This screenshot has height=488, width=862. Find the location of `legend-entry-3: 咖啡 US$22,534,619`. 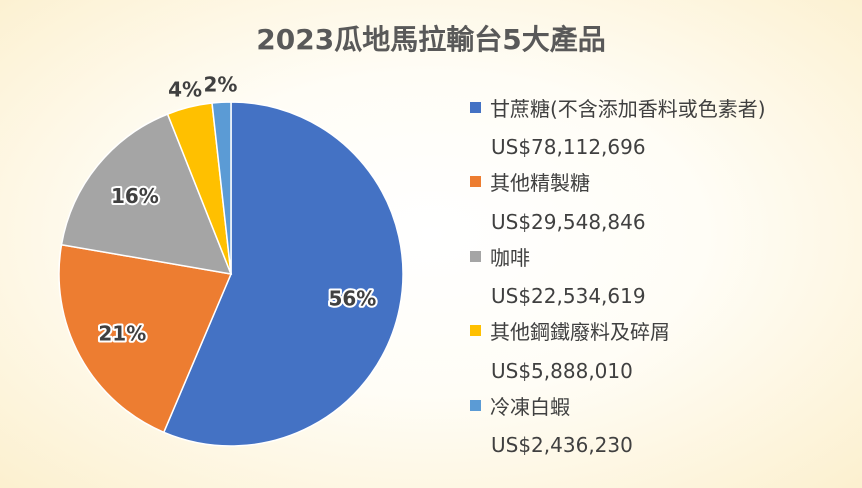

legend-entry-3: 咖啡 US$22,534,619 is located at coordinates (662, 278).